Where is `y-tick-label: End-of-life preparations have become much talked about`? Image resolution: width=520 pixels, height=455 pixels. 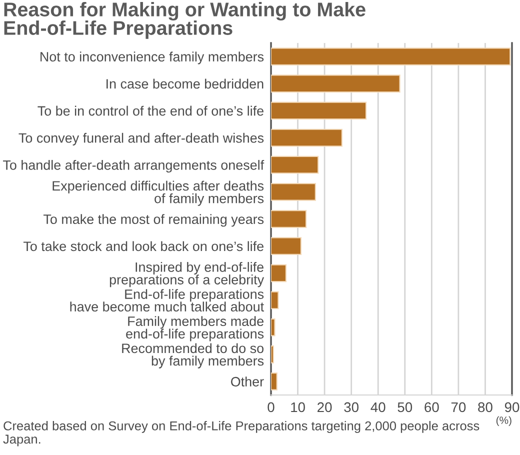 y-tick-label: End-of-life preparations have become much talked about is located at coordinates (167, 300).